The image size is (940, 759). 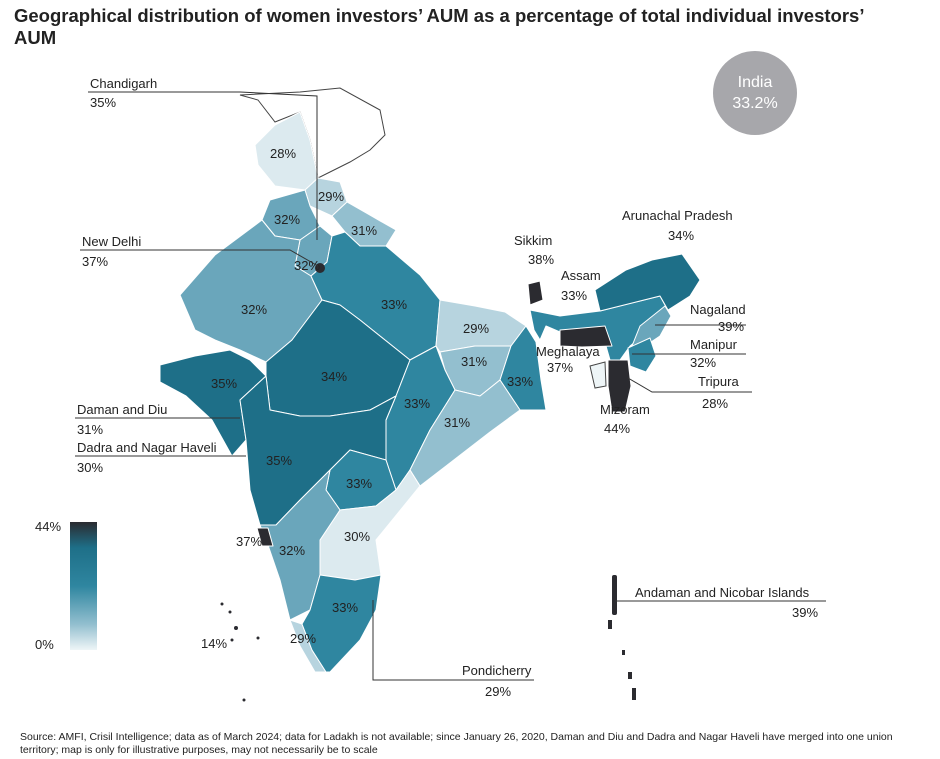 What do you see at coordinates (598, 375) in the screenshot?
I see `region-tripura` at bounding box center [598, 375].